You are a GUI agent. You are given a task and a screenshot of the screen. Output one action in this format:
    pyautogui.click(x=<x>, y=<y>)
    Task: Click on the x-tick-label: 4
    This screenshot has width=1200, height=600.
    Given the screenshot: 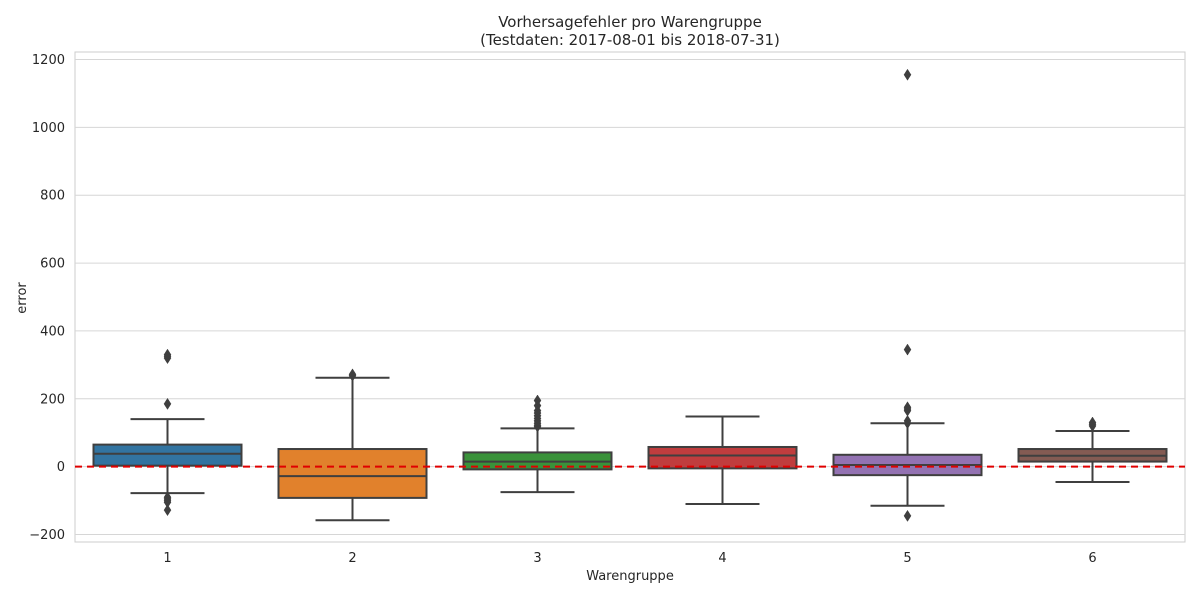 What is the action you would take?
    pyautogui.click(x=722, y=558)
    